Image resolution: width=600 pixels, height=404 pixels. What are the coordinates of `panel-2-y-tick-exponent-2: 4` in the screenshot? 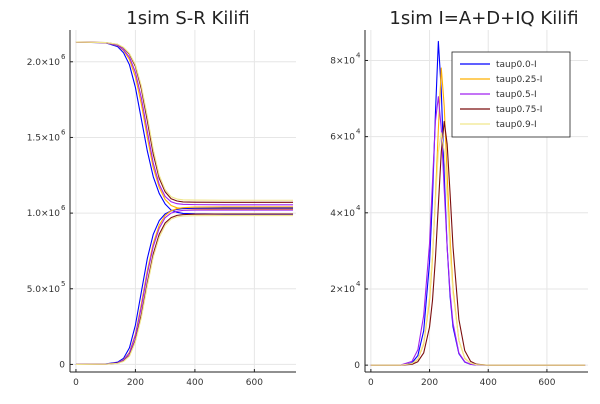 It's located at (358, 208).